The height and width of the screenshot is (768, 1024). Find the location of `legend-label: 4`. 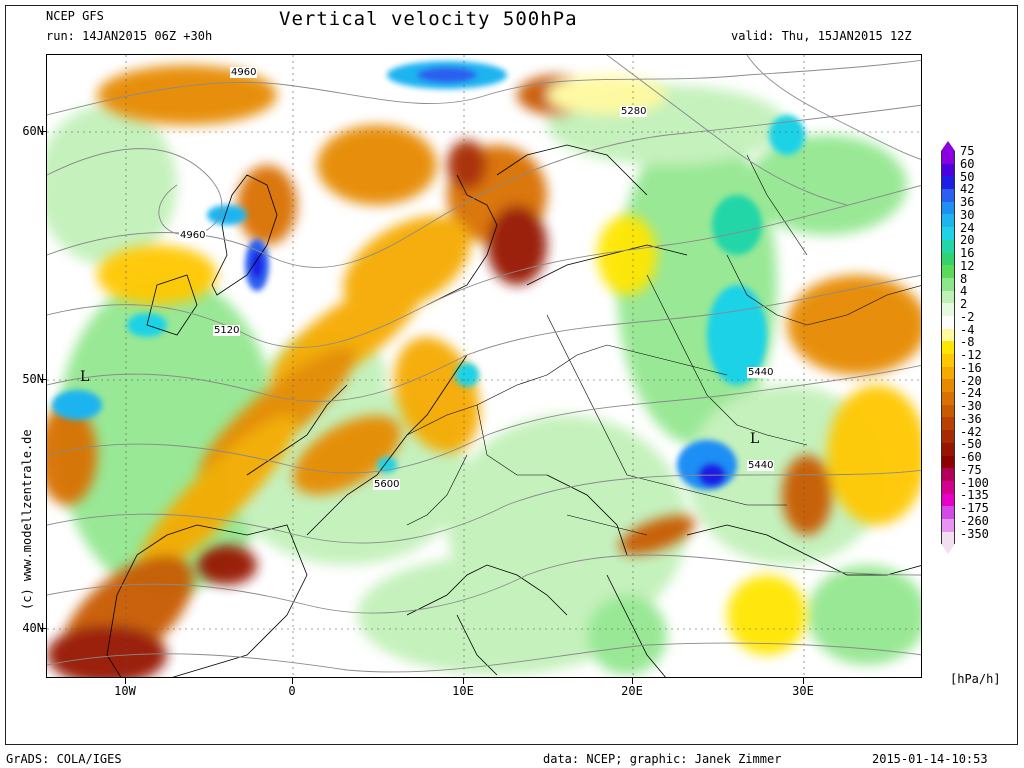

legend-label: 4 is located at coordinates (964, 291).